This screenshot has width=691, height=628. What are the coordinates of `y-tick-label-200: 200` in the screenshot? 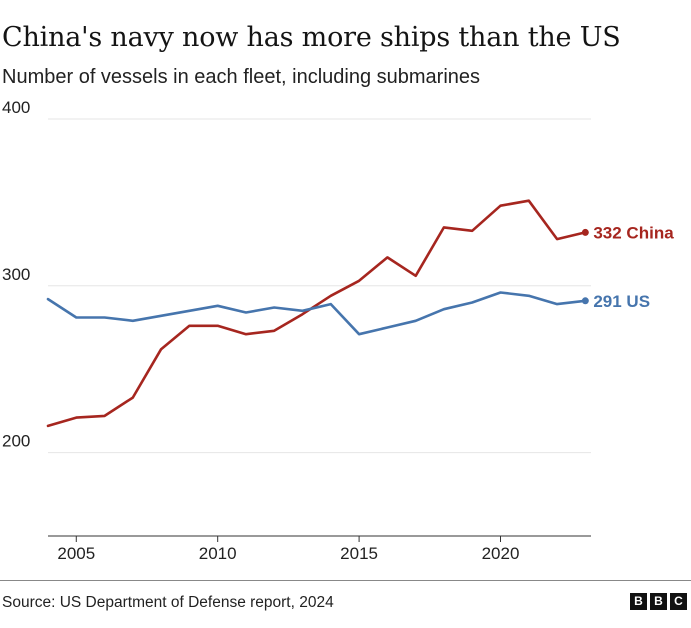 It's located at (16, 441).